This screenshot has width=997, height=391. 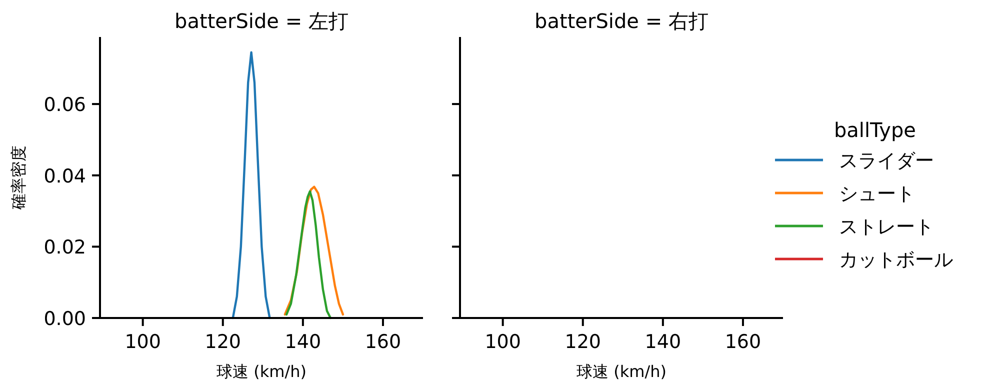 I want to click on y-tick-label: 0.04, so click(x=65, y=176).